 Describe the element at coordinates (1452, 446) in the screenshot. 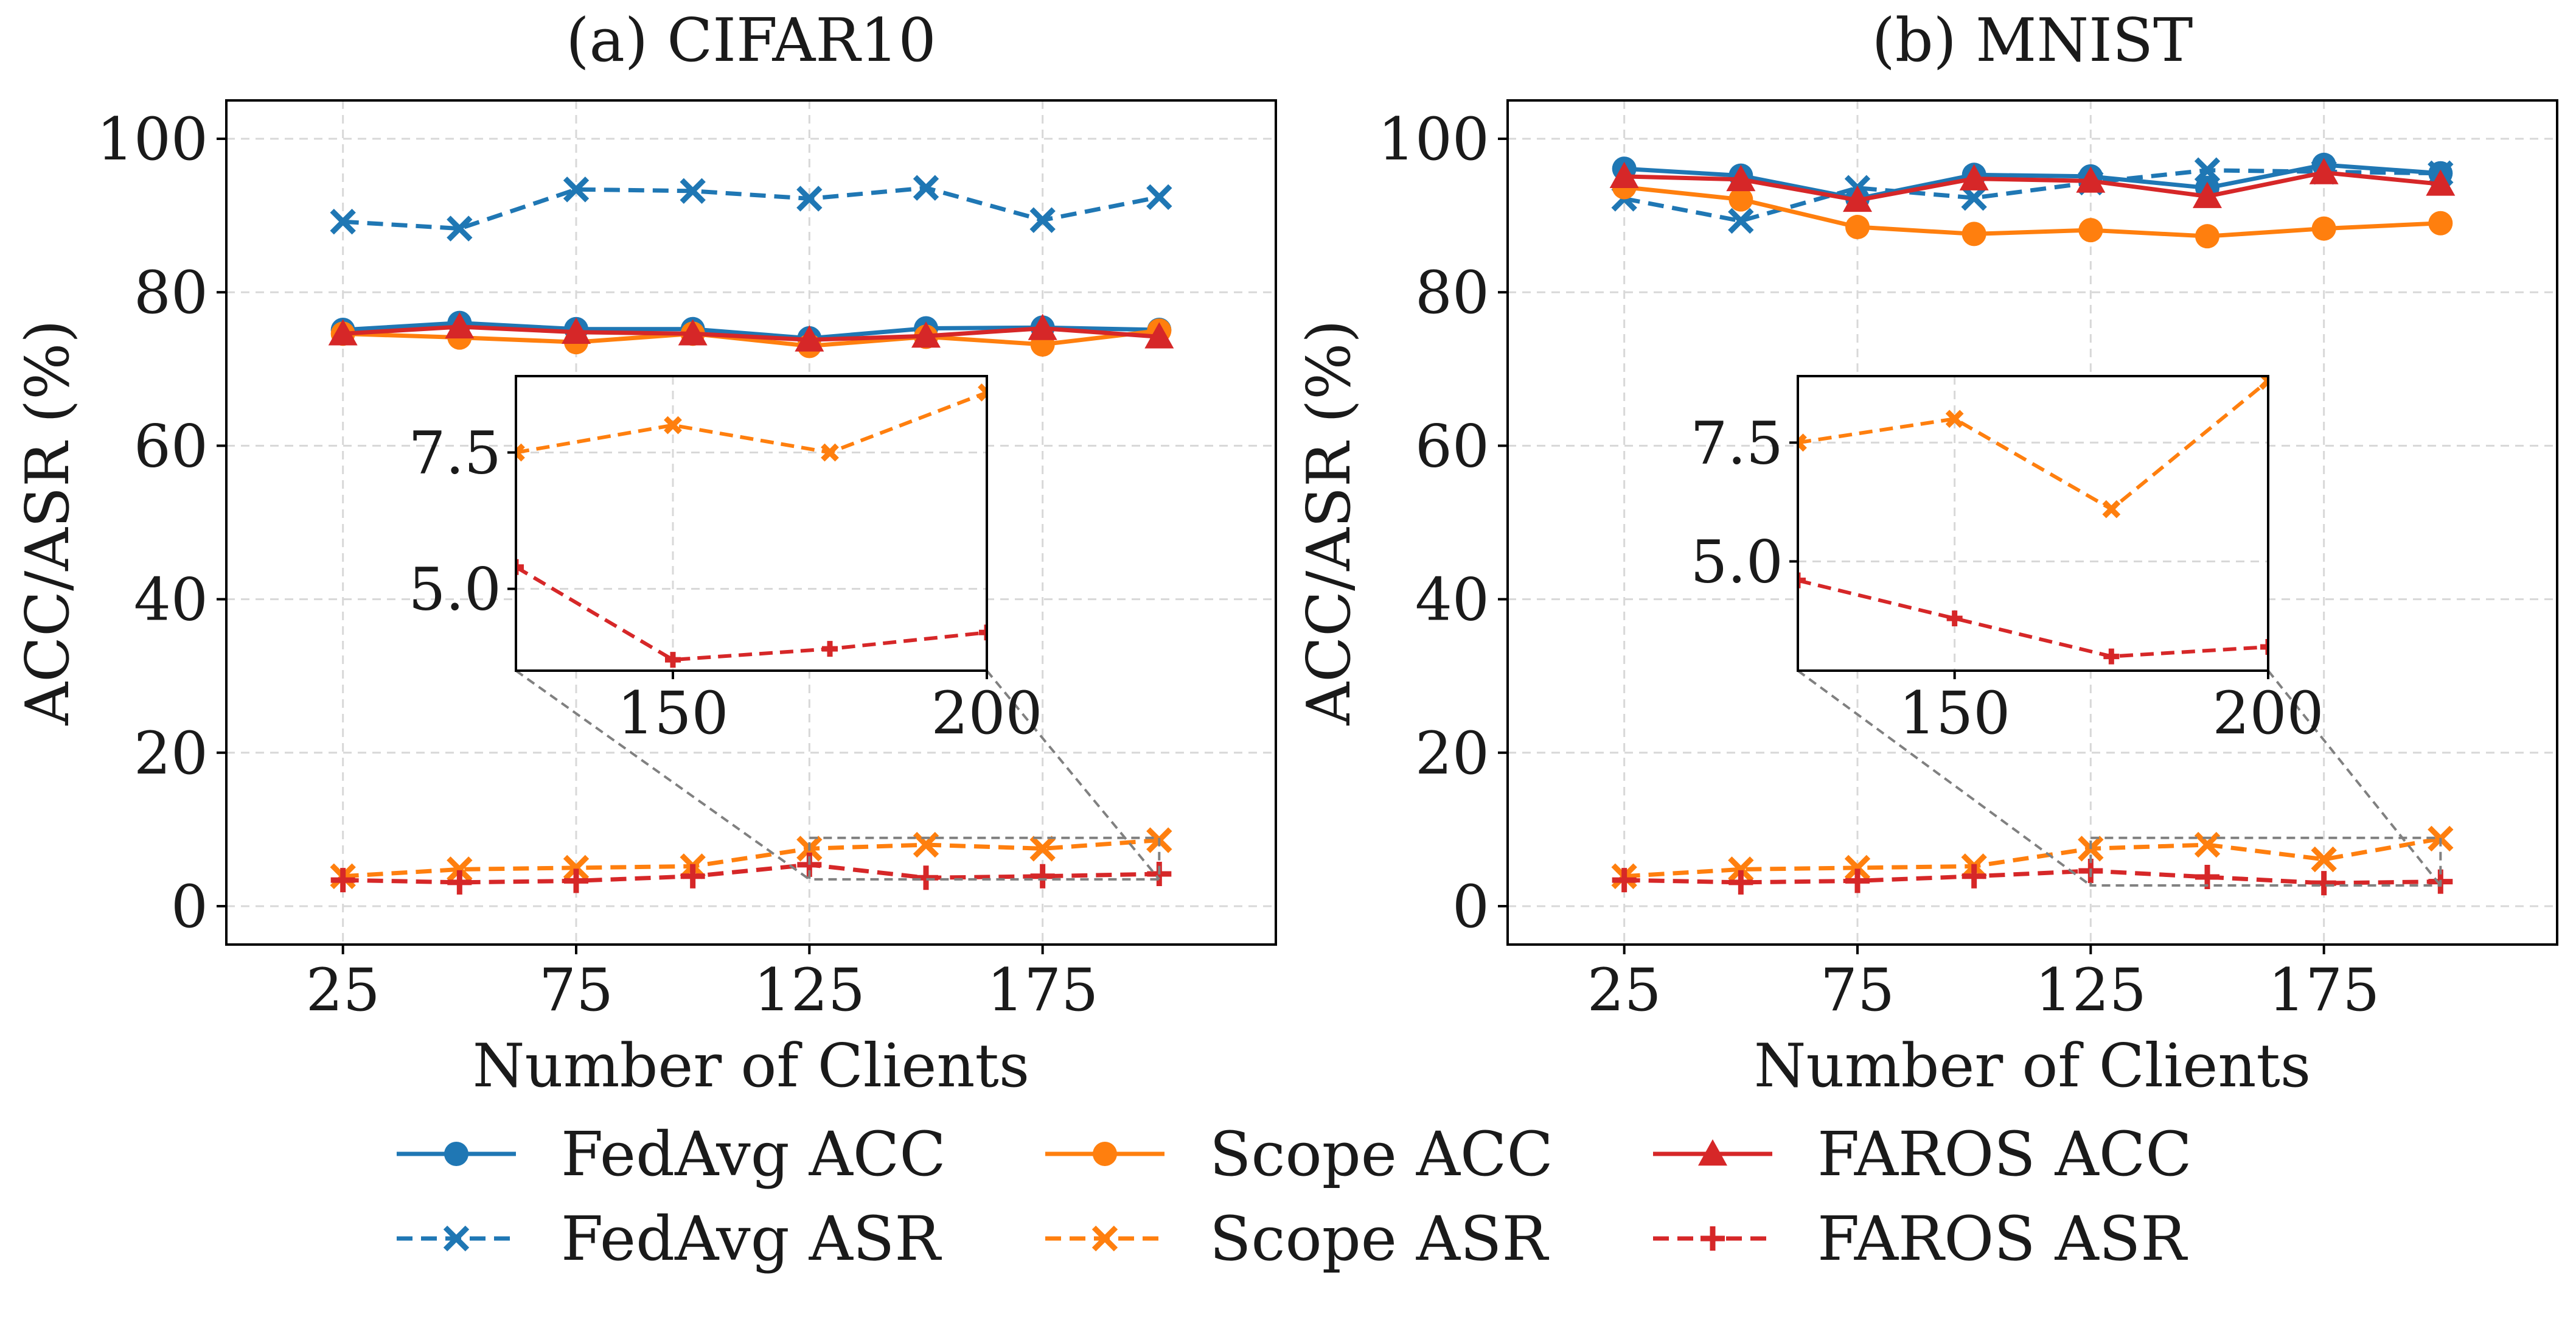

I see `mnist-ytick-label: 60` at that location.